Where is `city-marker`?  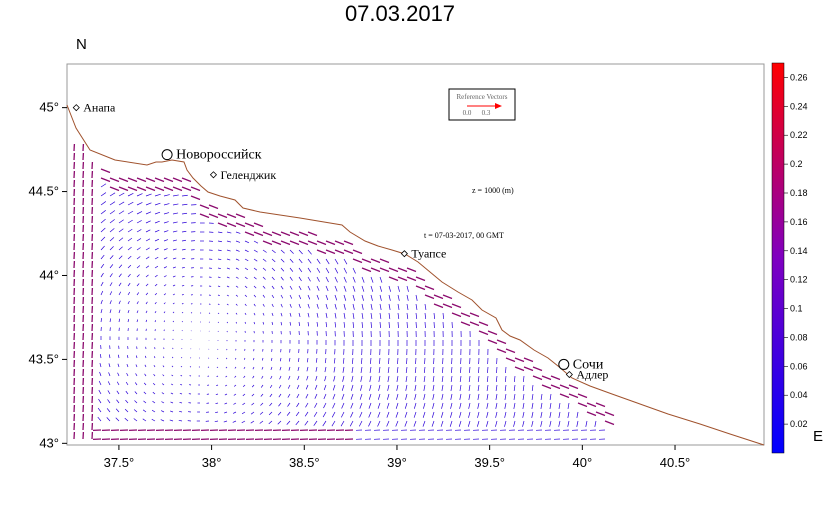 city-marker is located at coordinates (564, 364).